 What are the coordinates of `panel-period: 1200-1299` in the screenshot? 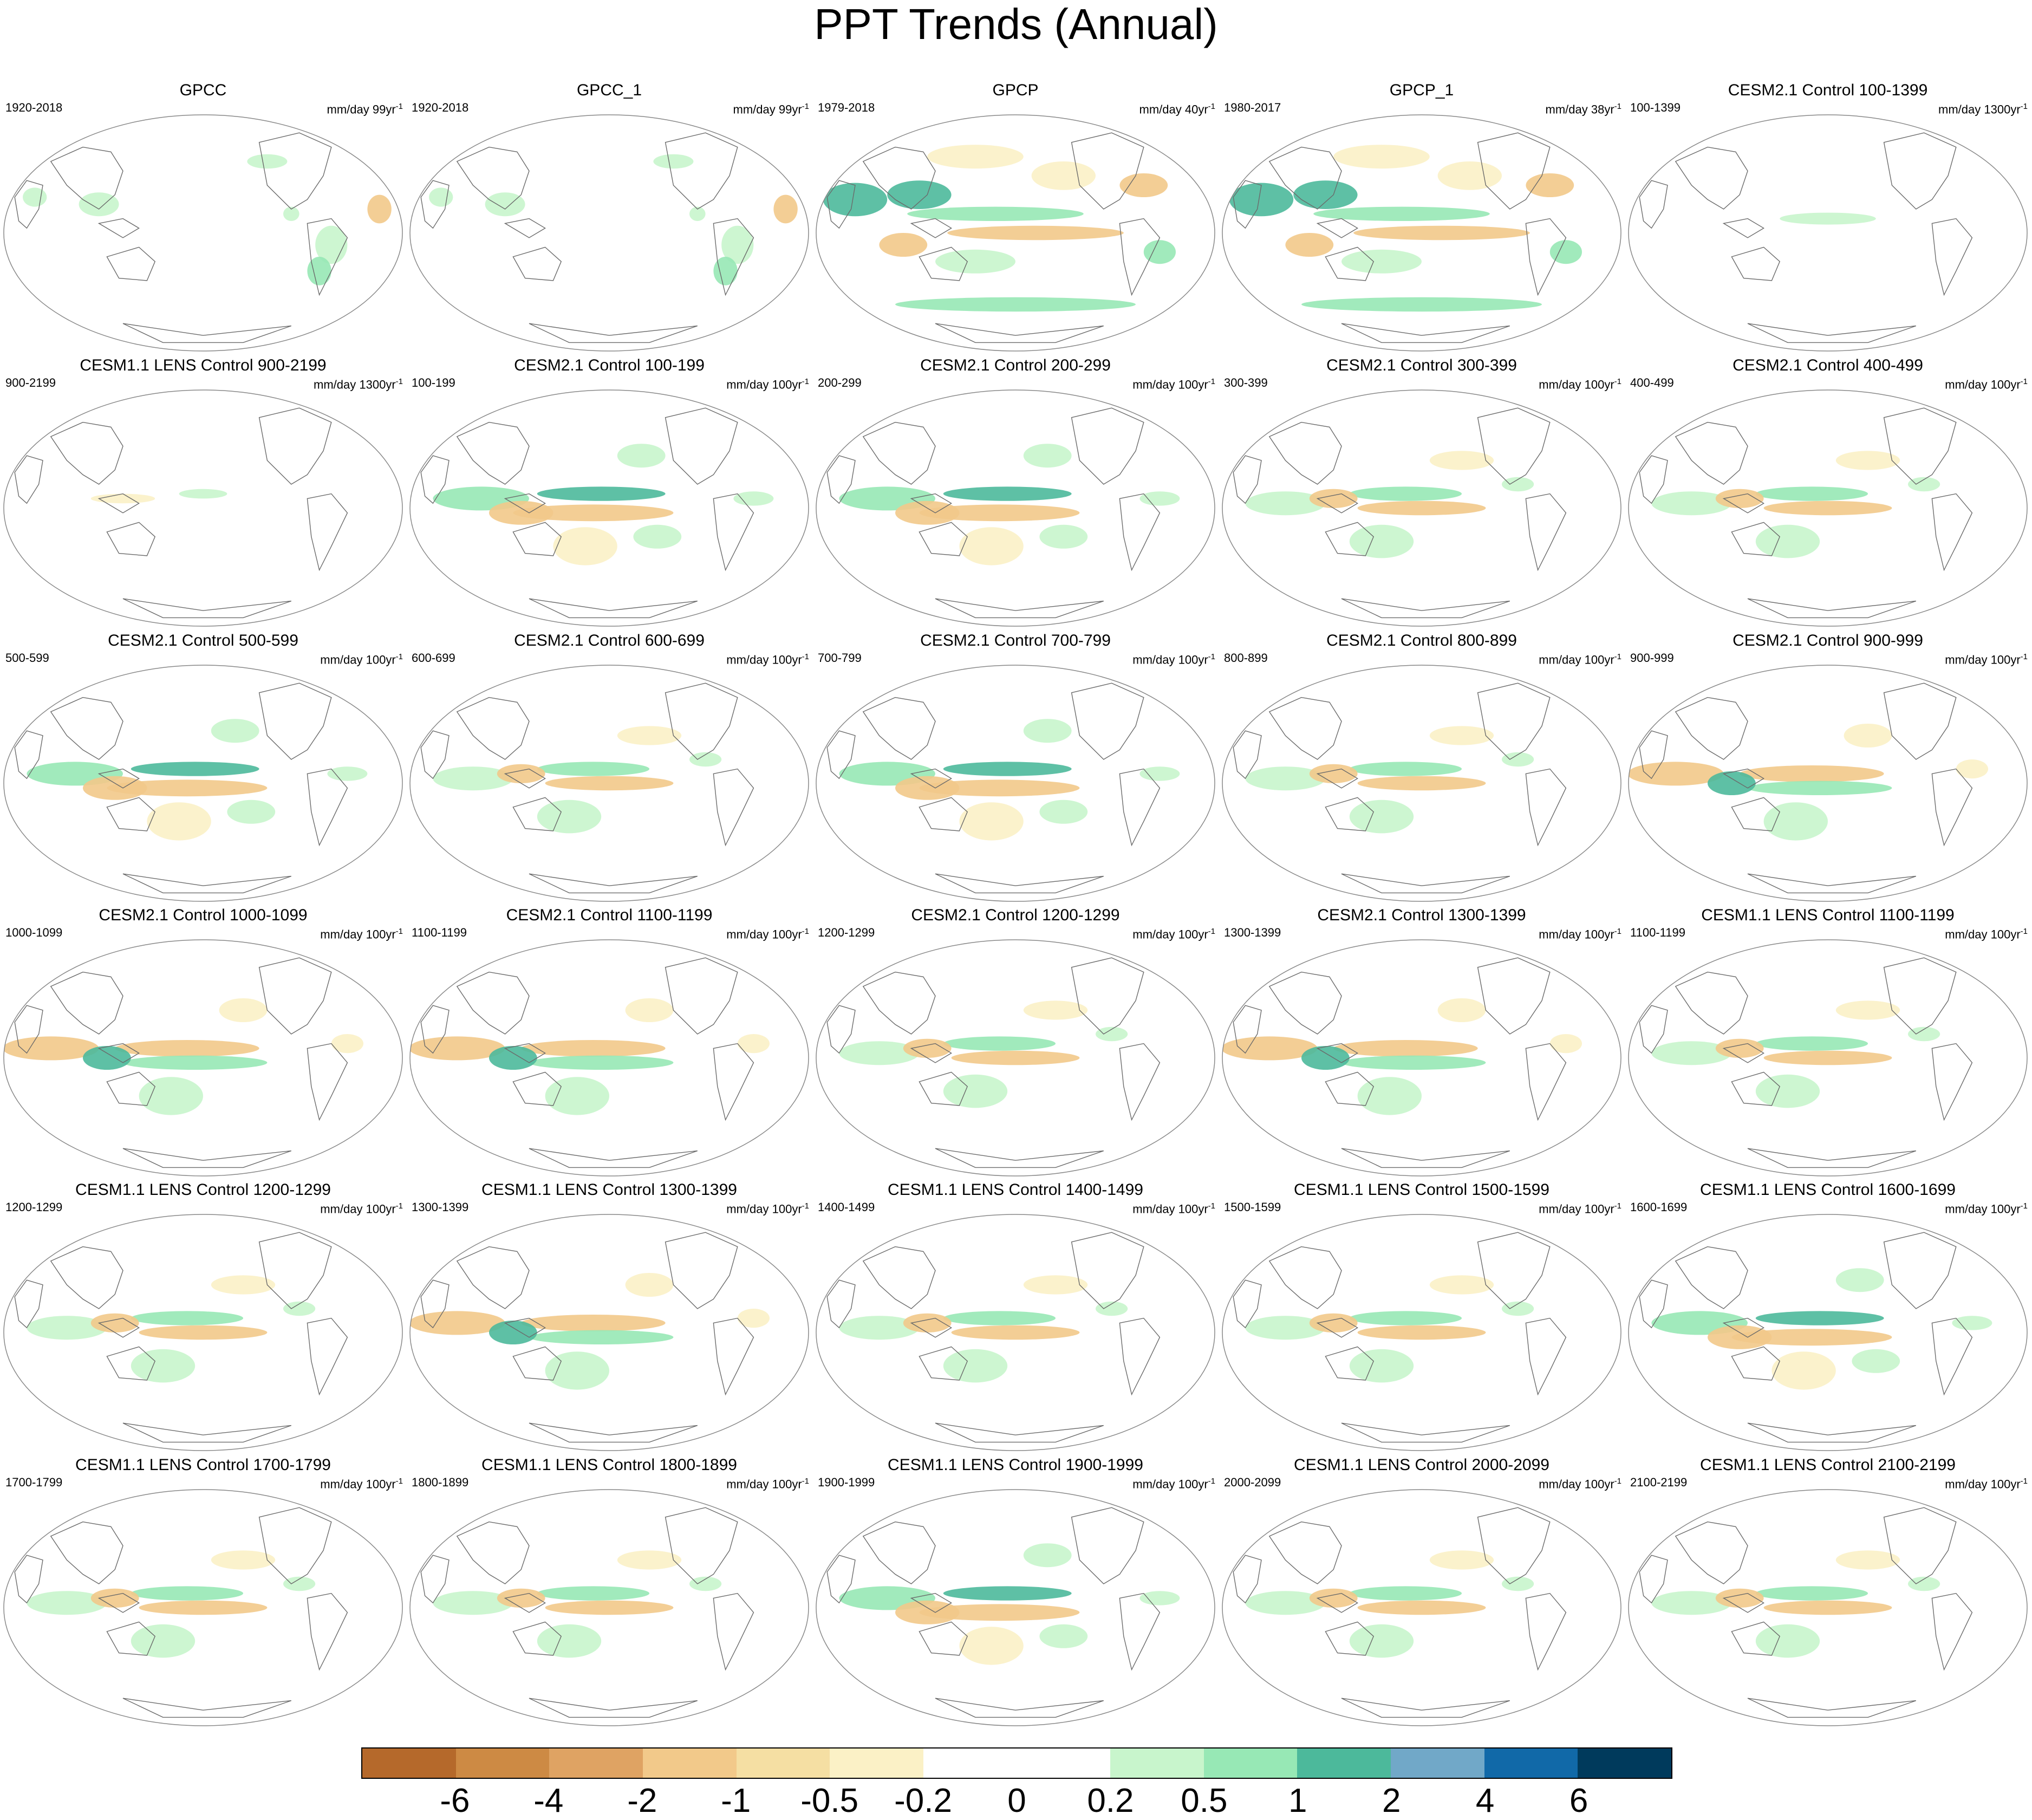 It's located at (34, 1207).